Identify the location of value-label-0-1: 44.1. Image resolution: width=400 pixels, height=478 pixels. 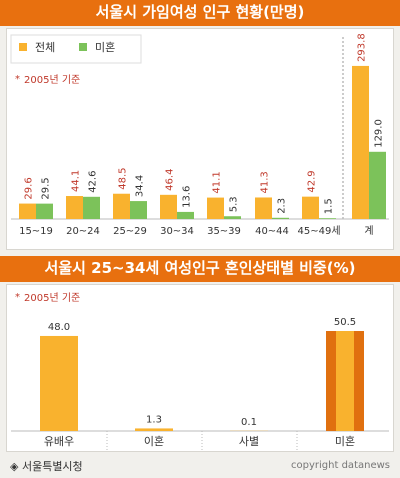
(76, 181).